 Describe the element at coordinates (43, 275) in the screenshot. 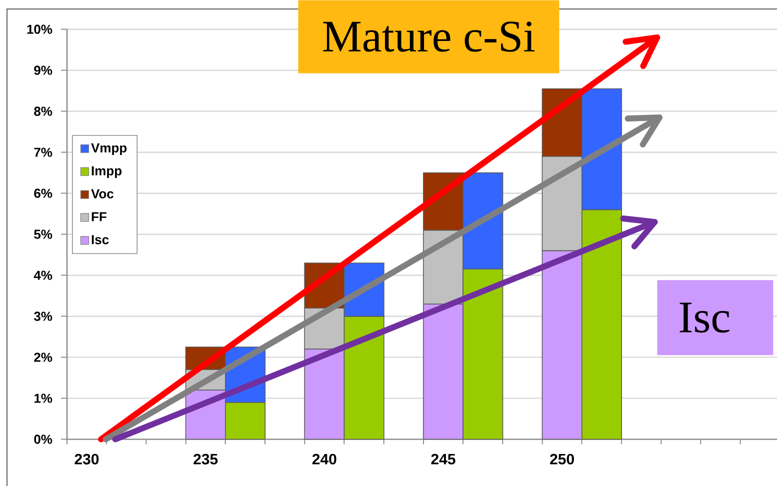

I see `y-tick-label: 4%` at that location.